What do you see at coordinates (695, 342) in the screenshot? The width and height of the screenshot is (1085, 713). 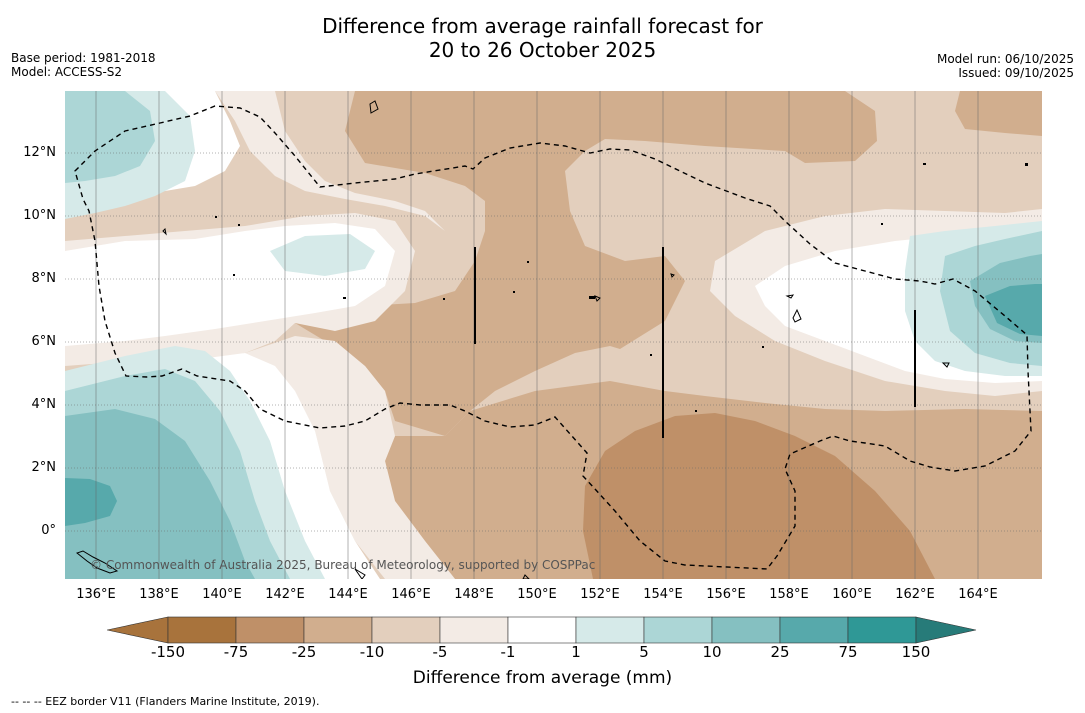 I see `marker-lines` at bounding box center [695, 342].